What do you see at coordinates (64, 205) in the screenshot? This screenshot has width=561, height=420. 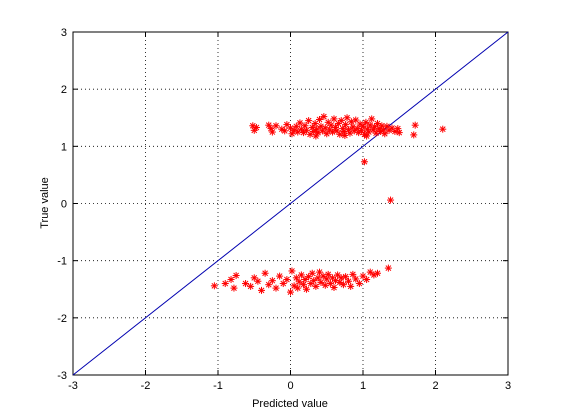 I see `y-tick-label: 0` at bounding box center [64, 205].